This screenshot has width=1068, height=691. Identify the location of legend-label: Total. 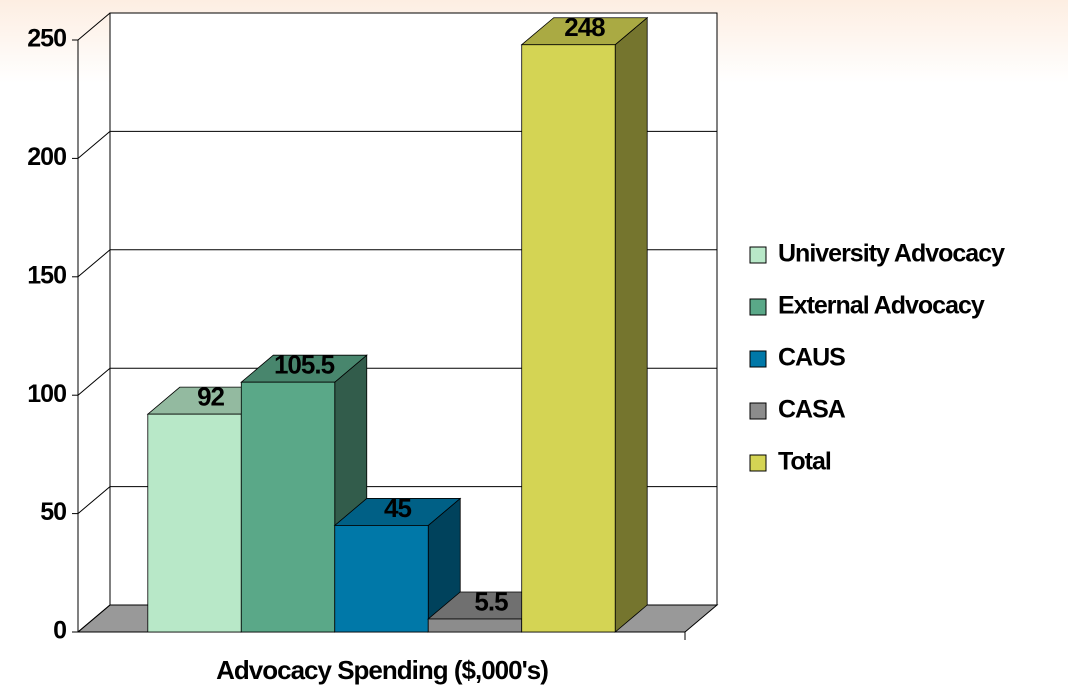
(804, 462).